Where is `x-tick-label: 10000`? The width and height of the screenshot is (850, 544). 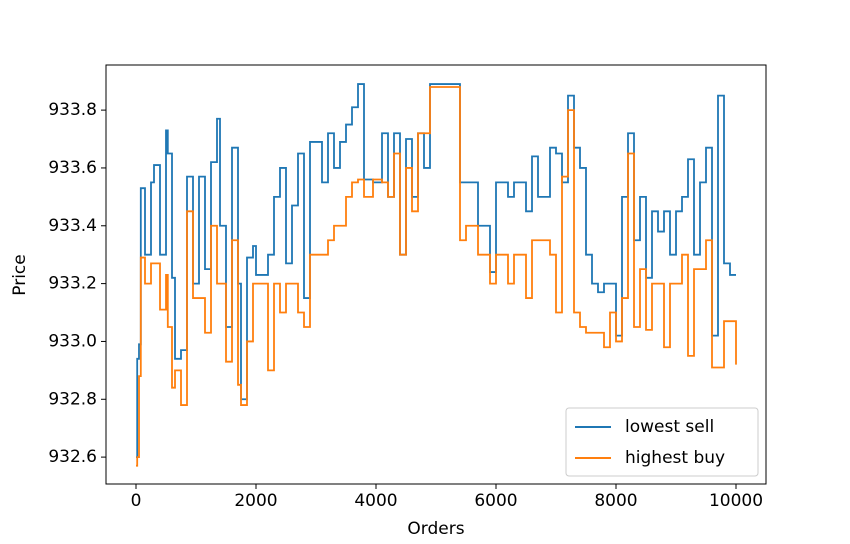
x-tick-label: 10000 is located at coordinates (736, 501).